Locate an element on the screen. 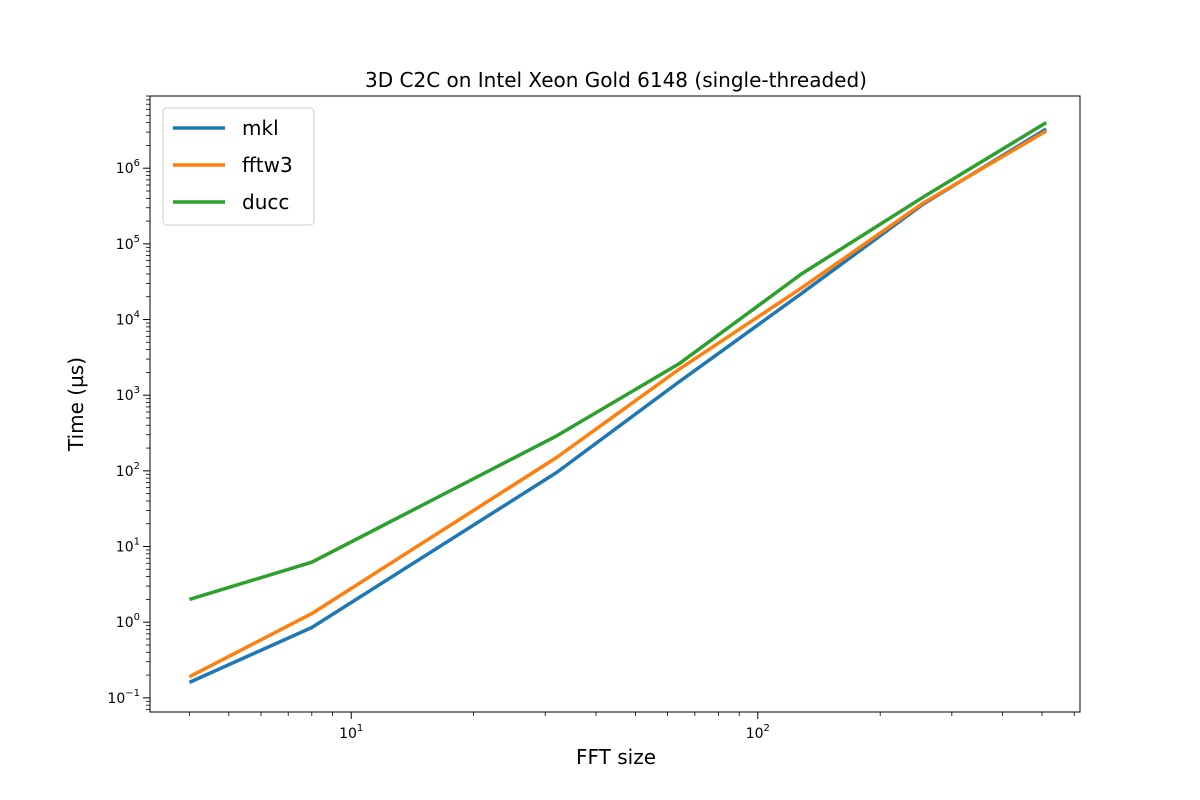  y-tick-label: 10³ is located at coordinates (128, 394).